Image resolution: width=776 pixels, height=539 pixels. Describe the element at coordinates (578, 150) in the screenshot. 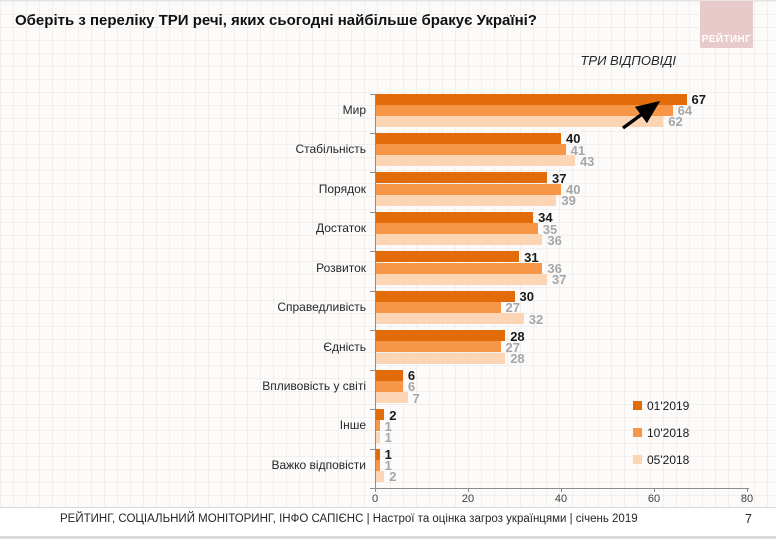

I see `value-label: 41` at that location.